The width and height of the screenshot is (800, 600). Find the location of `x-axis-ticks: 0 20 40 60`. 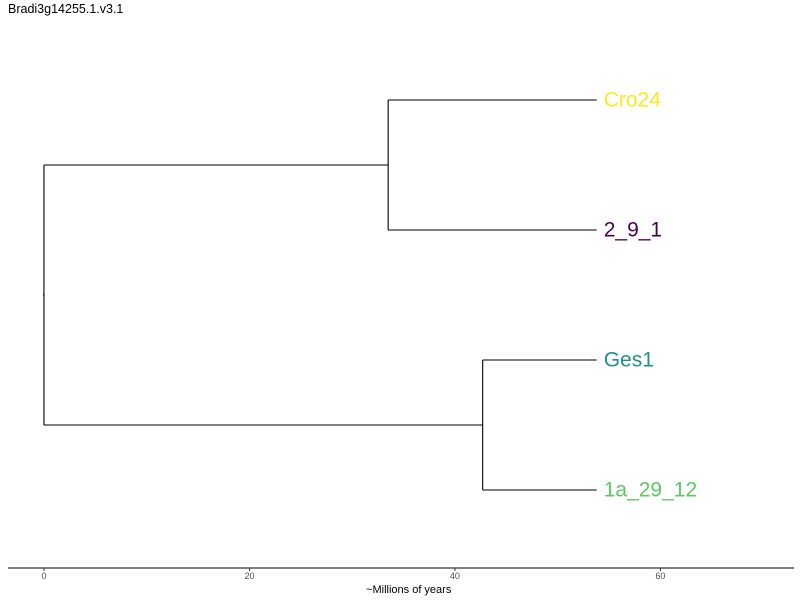

x-axis-ticks: 0 20 40 60 is located at coordinates (353, 574).